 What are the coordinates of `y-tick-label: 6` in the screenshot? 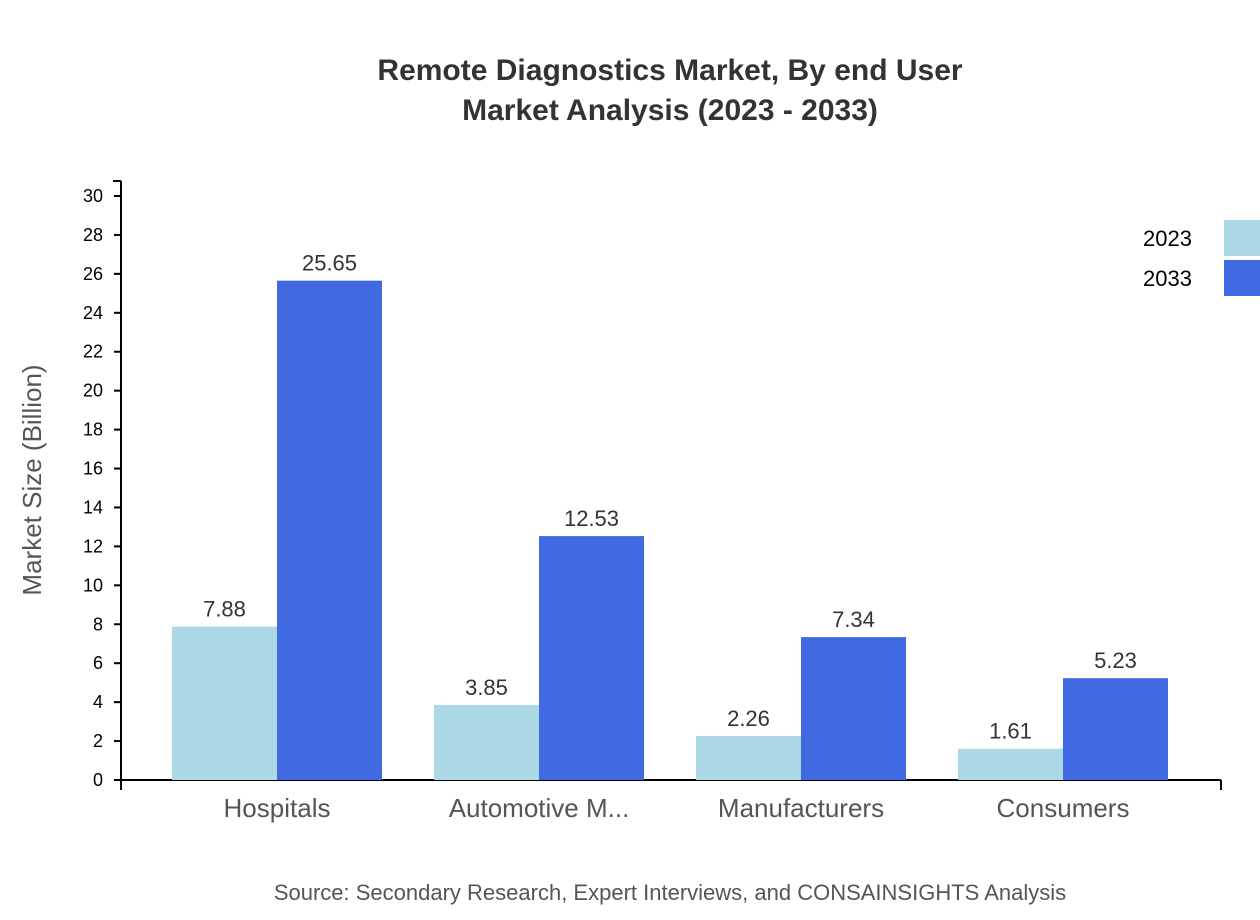 It's located at (98, 663).